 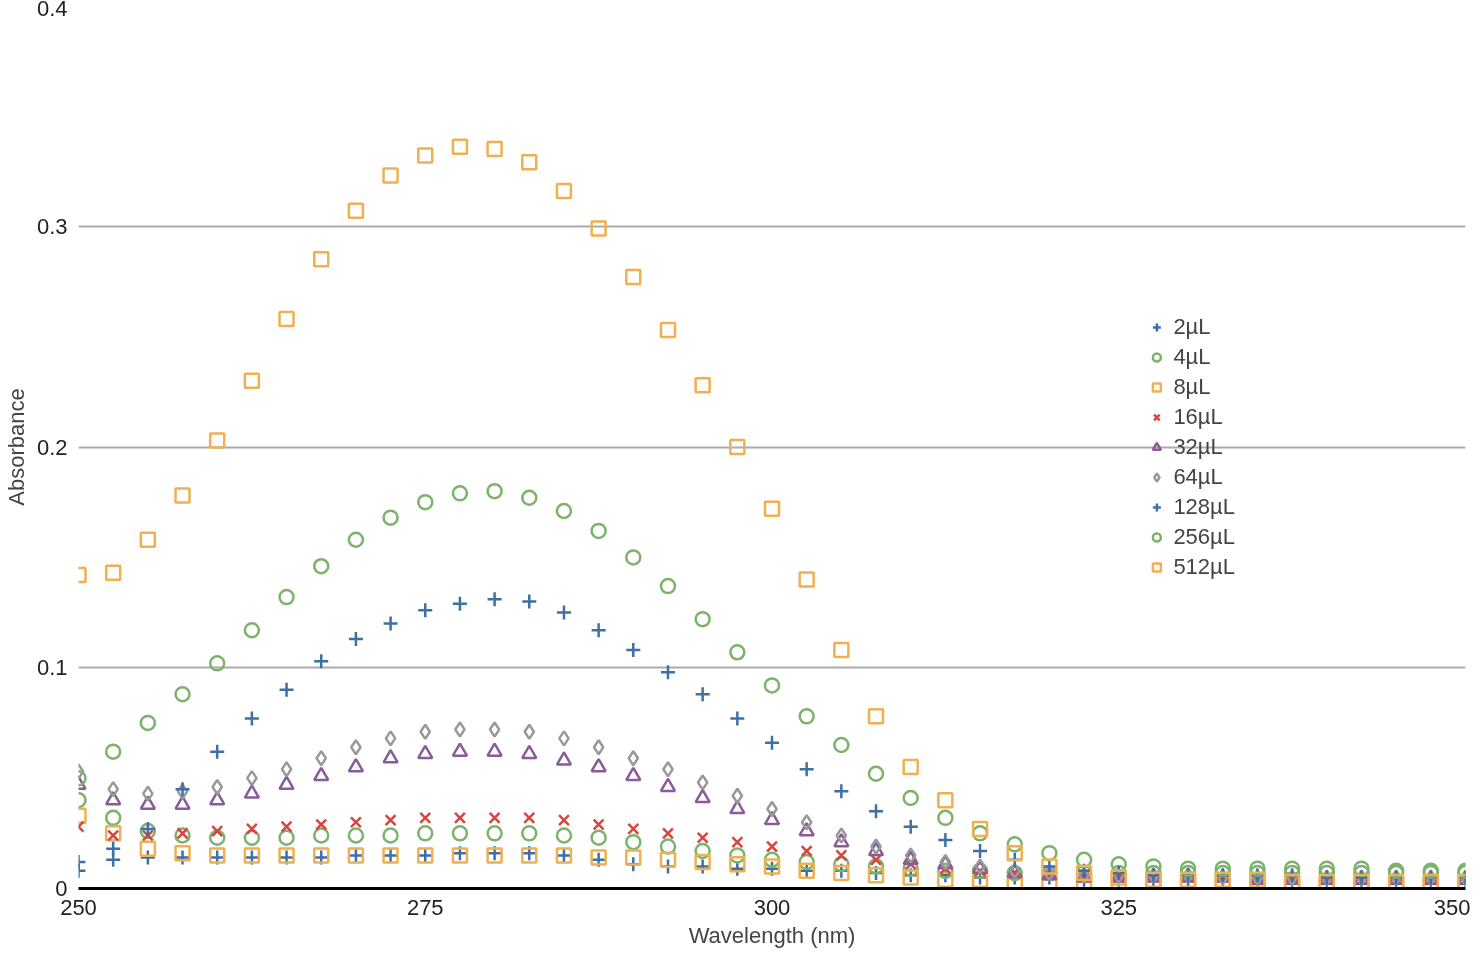 What do you see at coordinates (772, 935) in the screenshot?
I see `x-axis-title: Wavelength (nm)` at bounding box center [772, 935].